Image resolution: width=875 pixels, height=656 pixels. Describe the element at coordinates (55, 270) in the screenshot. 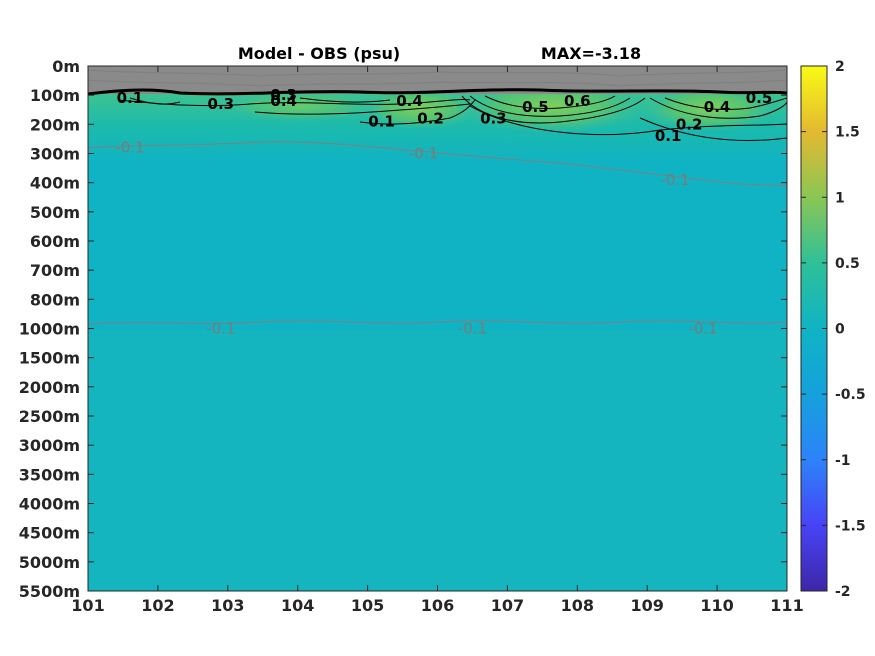

I see `y-tick-label: 700m` at that location.